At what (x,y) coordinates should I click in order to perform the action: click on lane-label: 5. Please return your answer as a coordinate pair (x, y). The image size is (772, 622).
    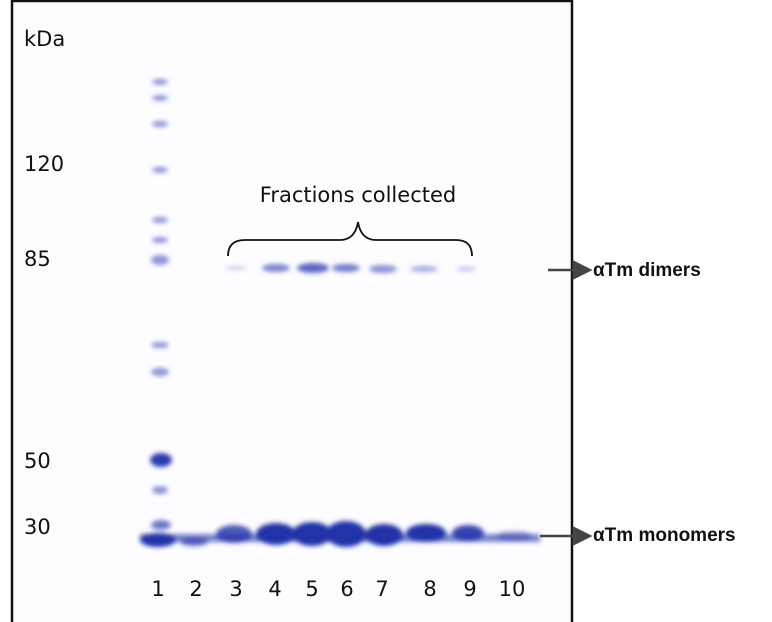
    Looking at the image, I should click on (311, 589).